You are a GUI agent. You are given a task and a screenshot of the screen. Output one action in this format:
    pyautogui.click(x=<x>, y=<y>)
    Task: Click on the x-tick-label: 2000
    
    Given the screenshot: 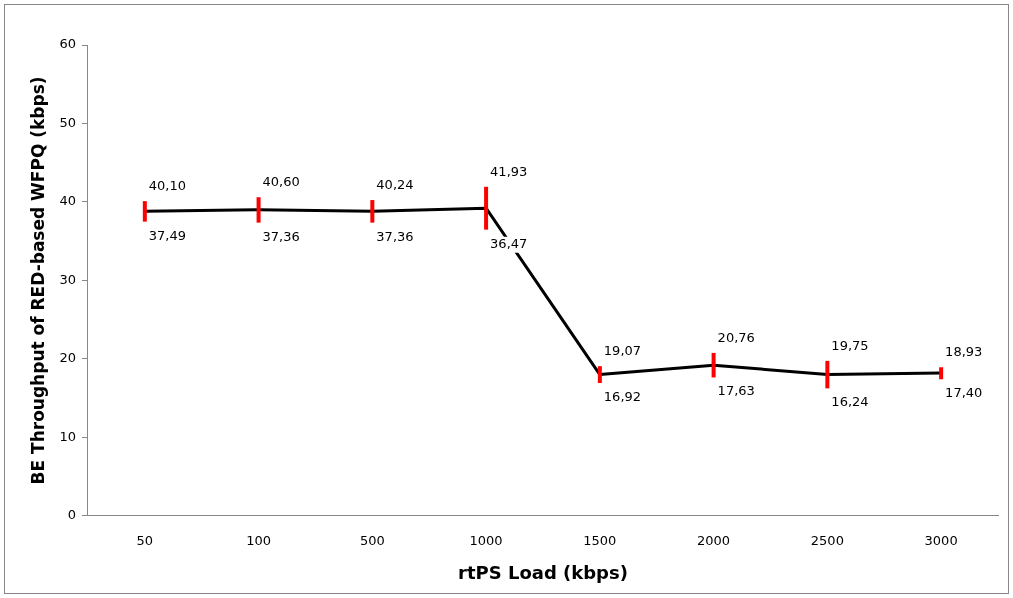 What is the action you would take?
    pyautogui.click(x=714, y=540)
    